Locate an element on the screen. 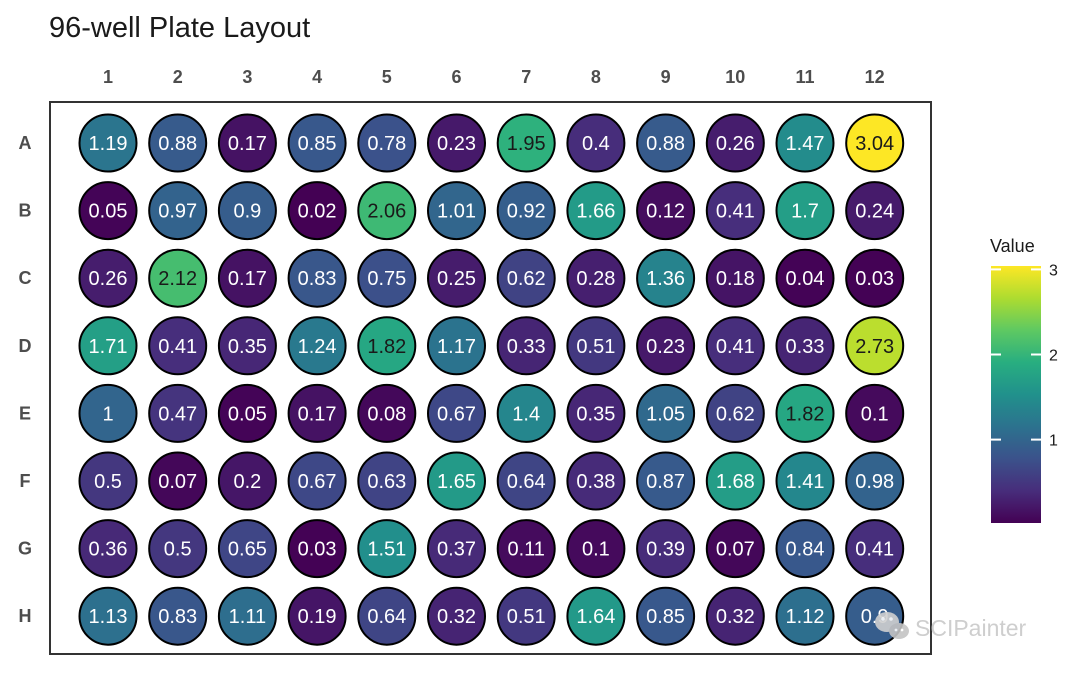 This screenshot has height=673, width=1080. well-F9 is located at coordinates (666, 481).